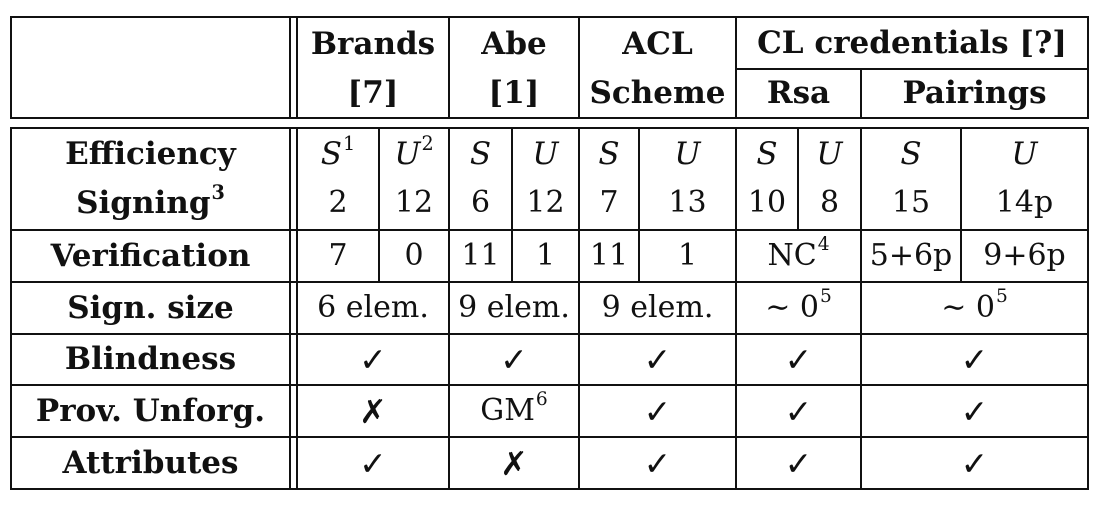  I want to click on verification-cell: 9+6p, so click(1024, 255).